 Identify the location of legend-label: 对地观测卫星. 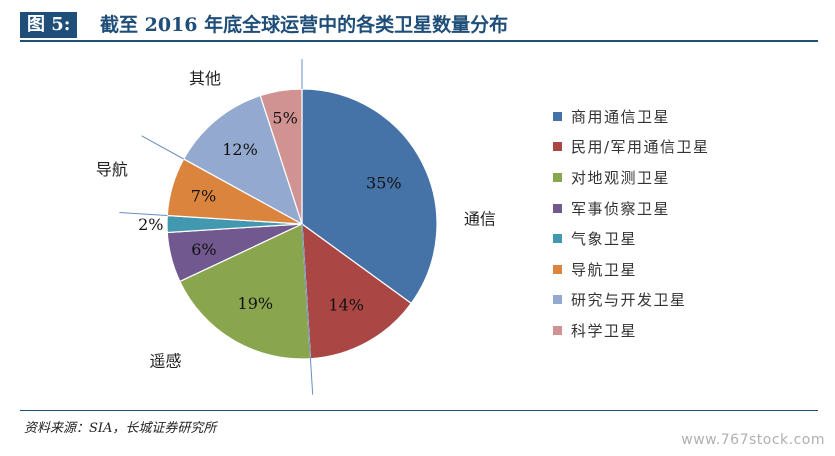
(621, 177).